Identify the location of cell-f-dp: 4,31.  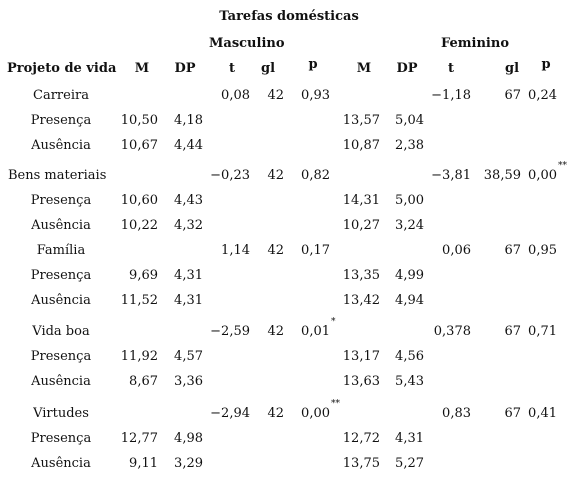
(409, 438).